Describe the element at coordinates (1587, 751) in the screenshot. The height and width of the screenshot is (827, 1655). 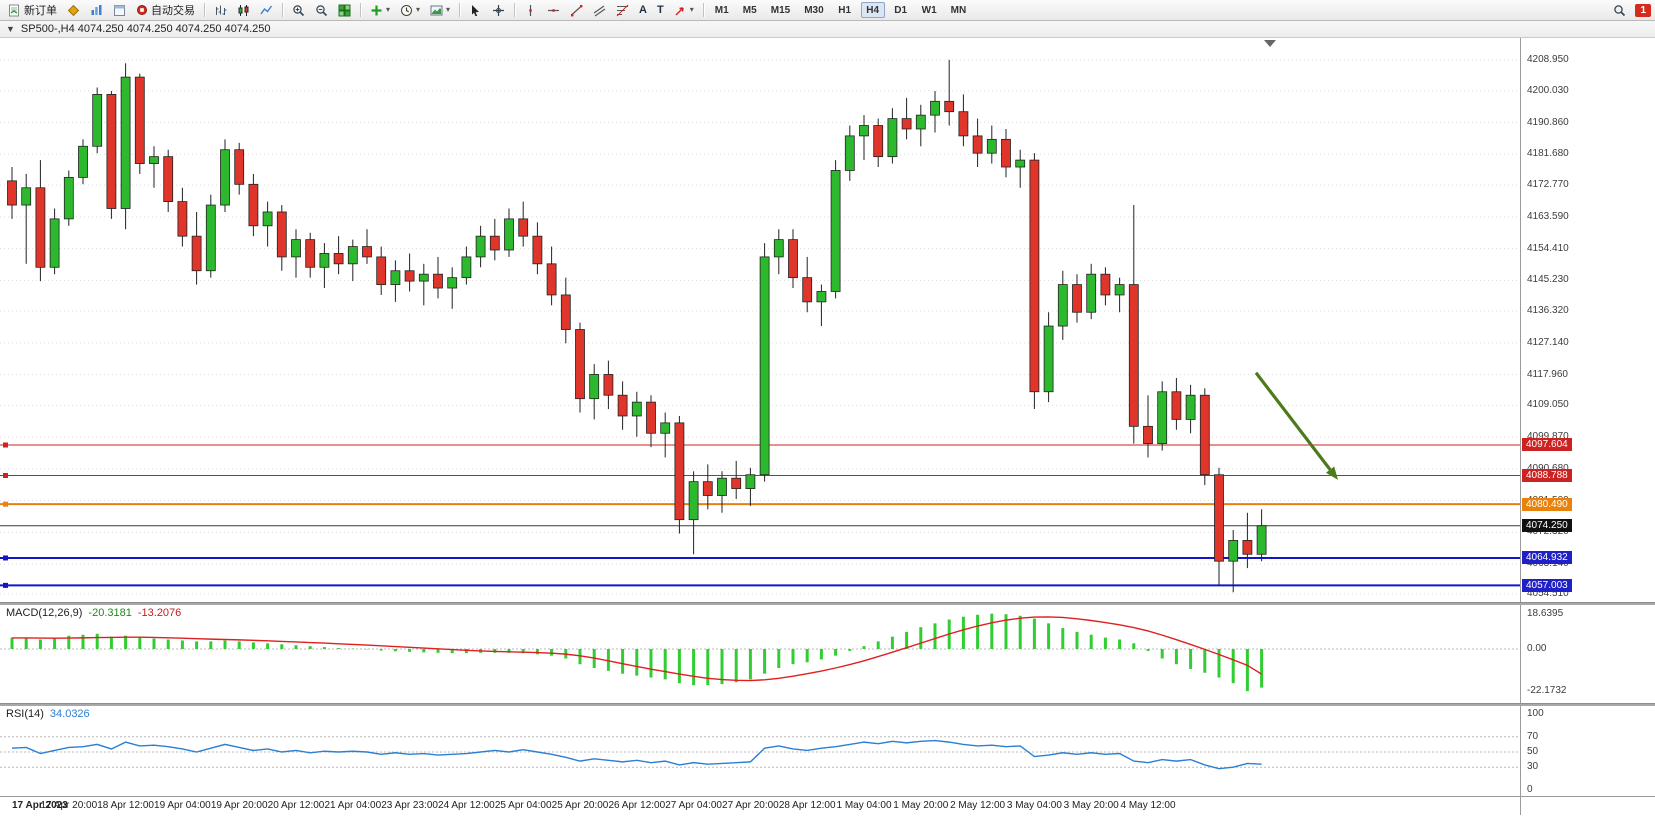
I see `rsi-scale: 100 70 50 30 0` at that location.